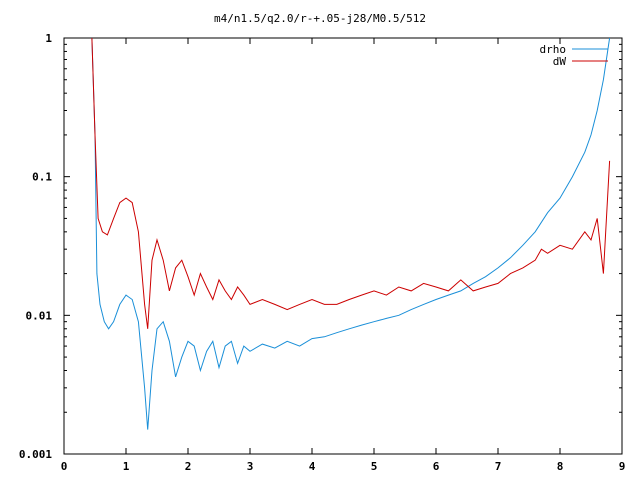 The height and width of the screenshot is (480, 640). I want to click on legend-label-drho: drho, so click(553, 49).